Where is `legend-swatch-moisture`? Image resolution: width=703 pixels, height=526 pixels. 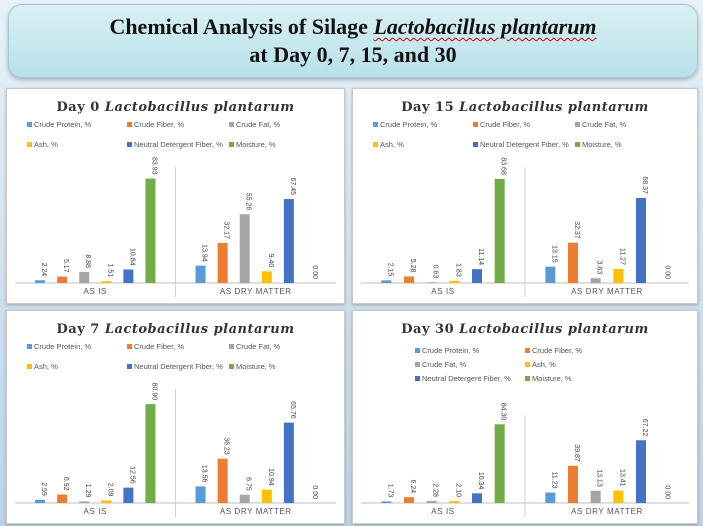 legend-swatch-moisture is located at coordinates (577, 144).